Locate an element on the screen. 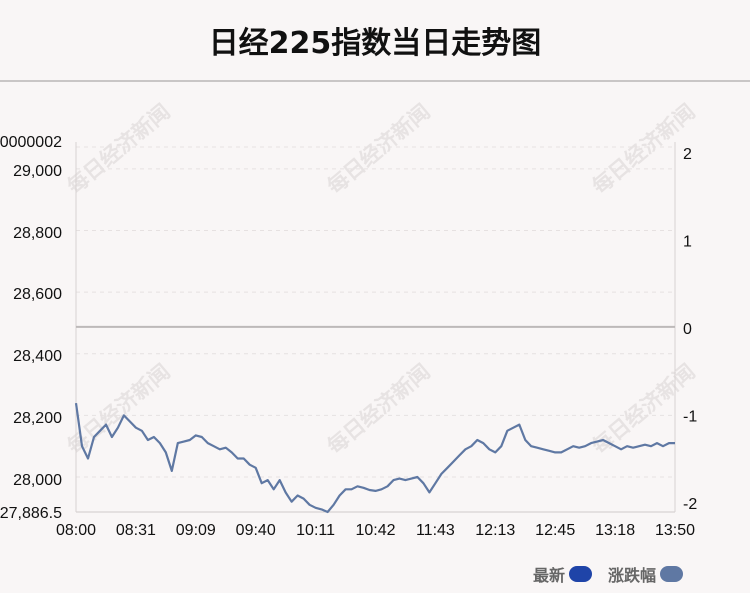 The height and width of the screenshot is (593, 750). x-tick-label: 11:43 is located at coordinates (435, 530).